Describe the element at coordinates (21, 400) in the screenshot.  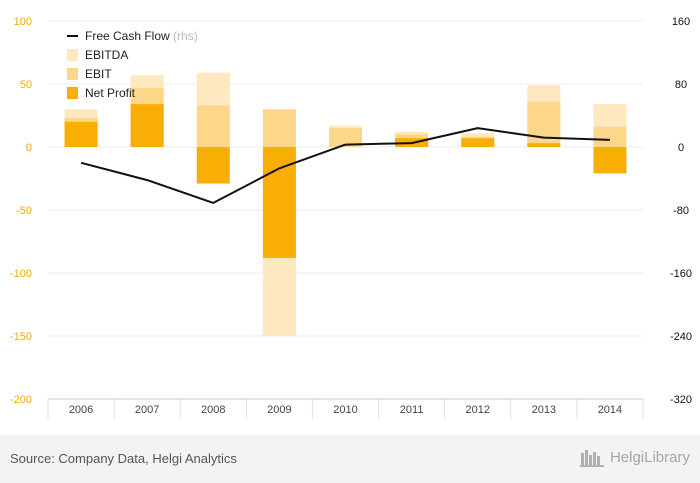
I see `left-axis-tick-label: -200` at that location.